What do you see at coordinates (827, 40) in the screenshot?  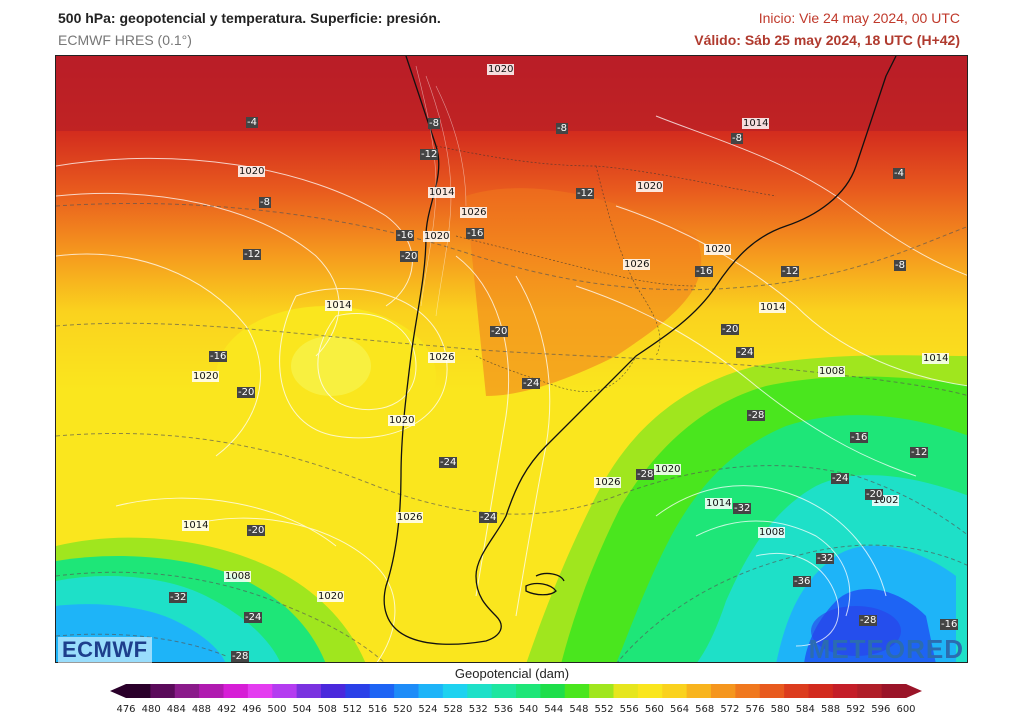 I see `valid-time: Válido: Sáb 25 may 2024, 18 UTC (H+42)` at bounding box center [827, 40].